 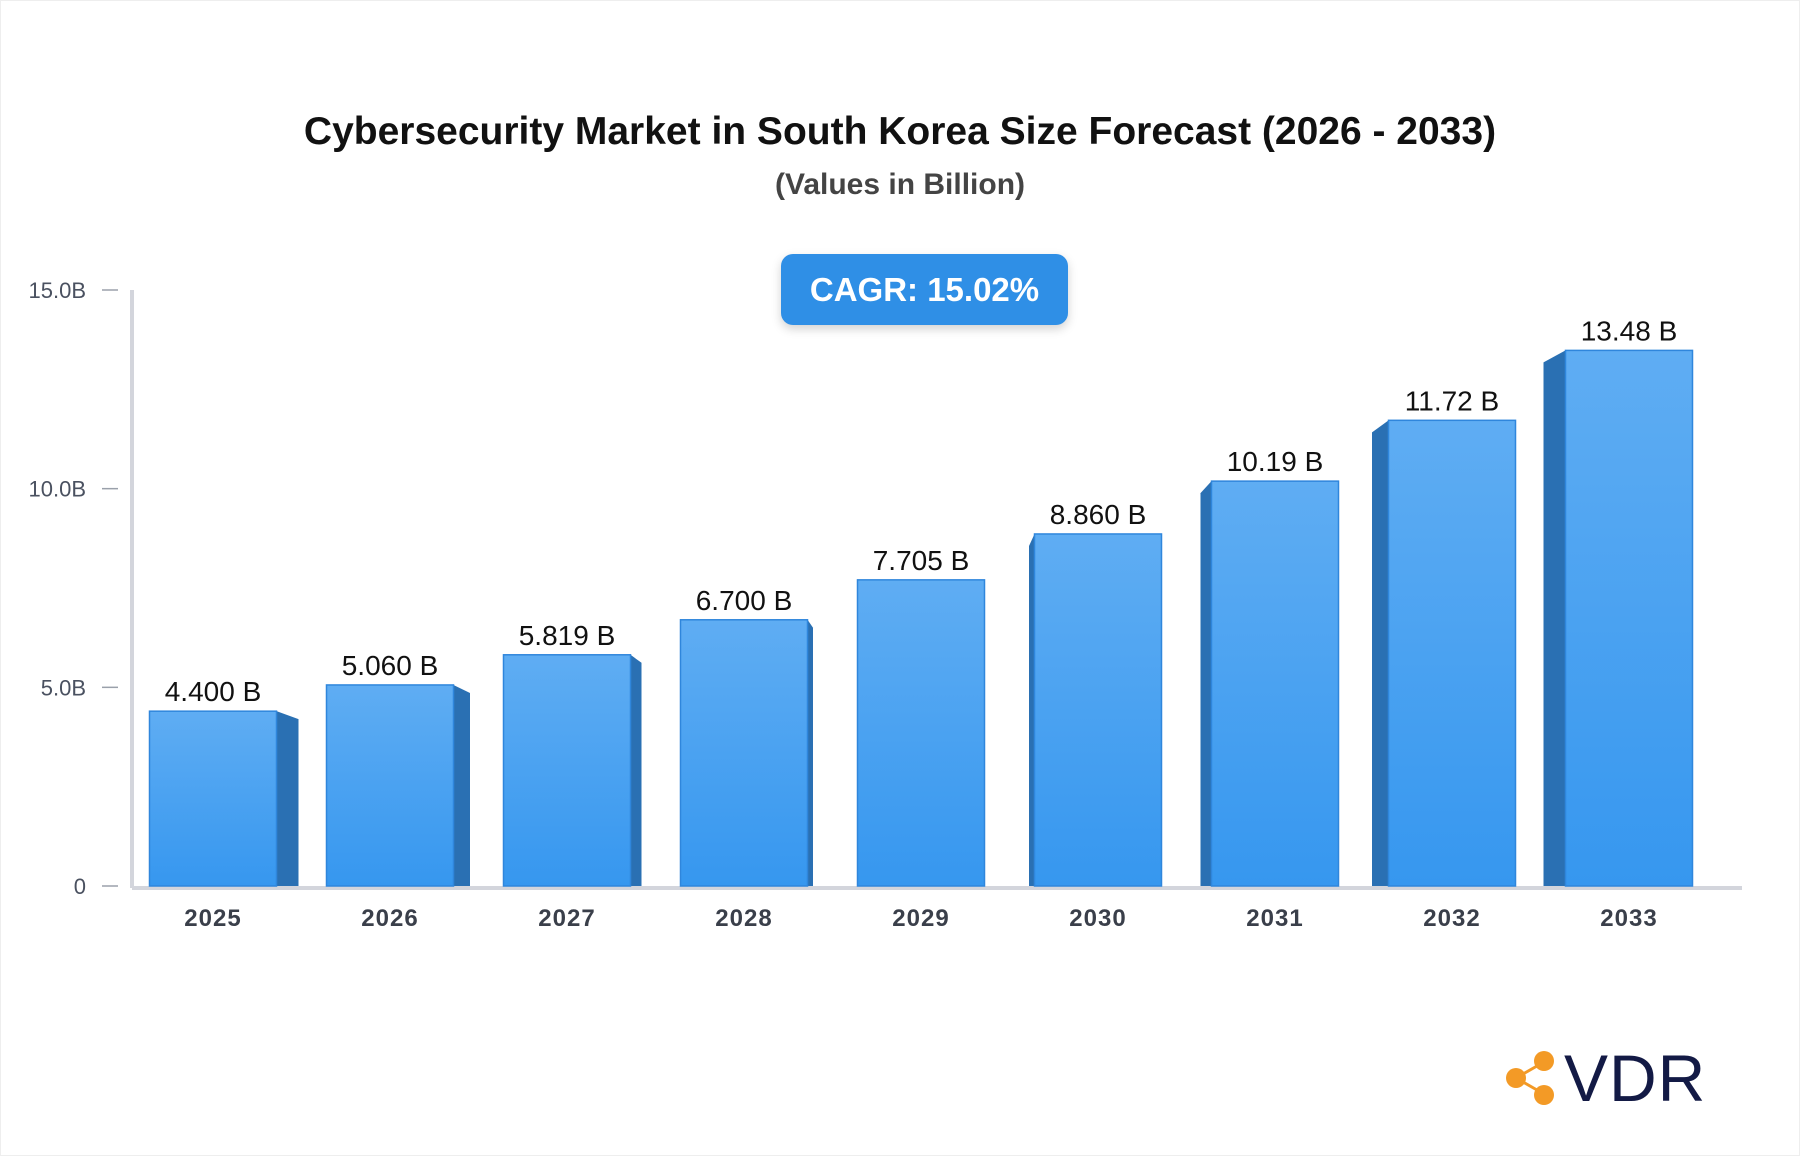 What do you see at coordinates (1635, 1078) in the screenshot?
I see `logo-text: VDR` at bounding box center [1635, 1078].